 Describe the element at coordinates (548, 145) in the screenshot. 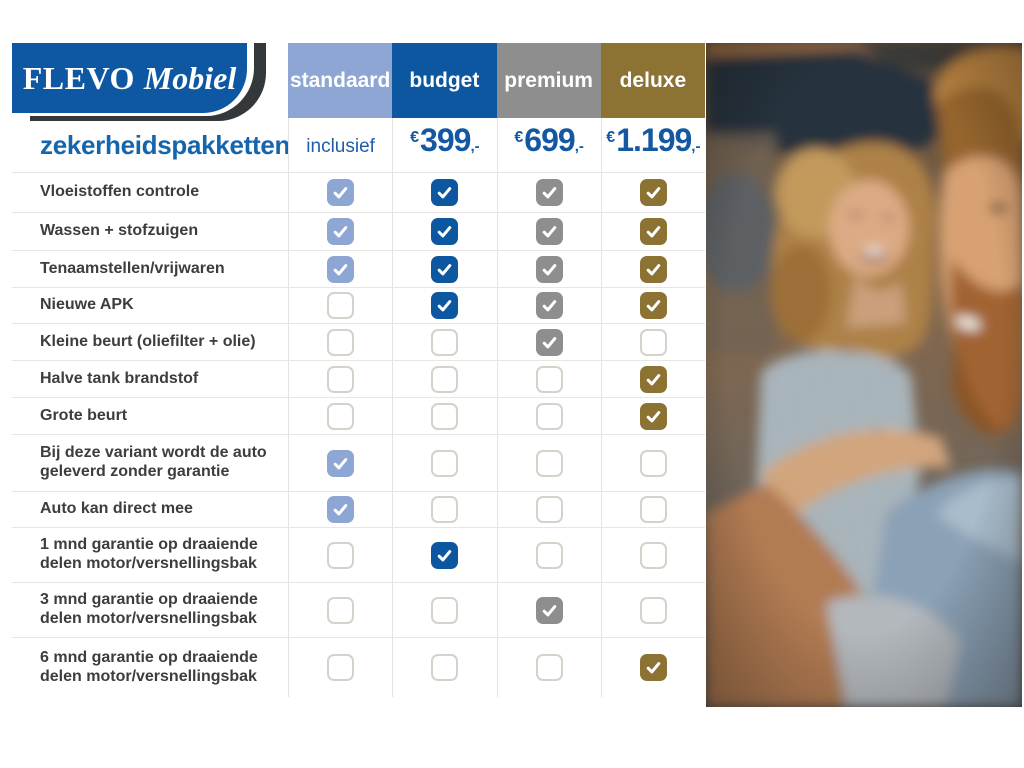

I see `package-price-premium: €699 ,-` at that location.